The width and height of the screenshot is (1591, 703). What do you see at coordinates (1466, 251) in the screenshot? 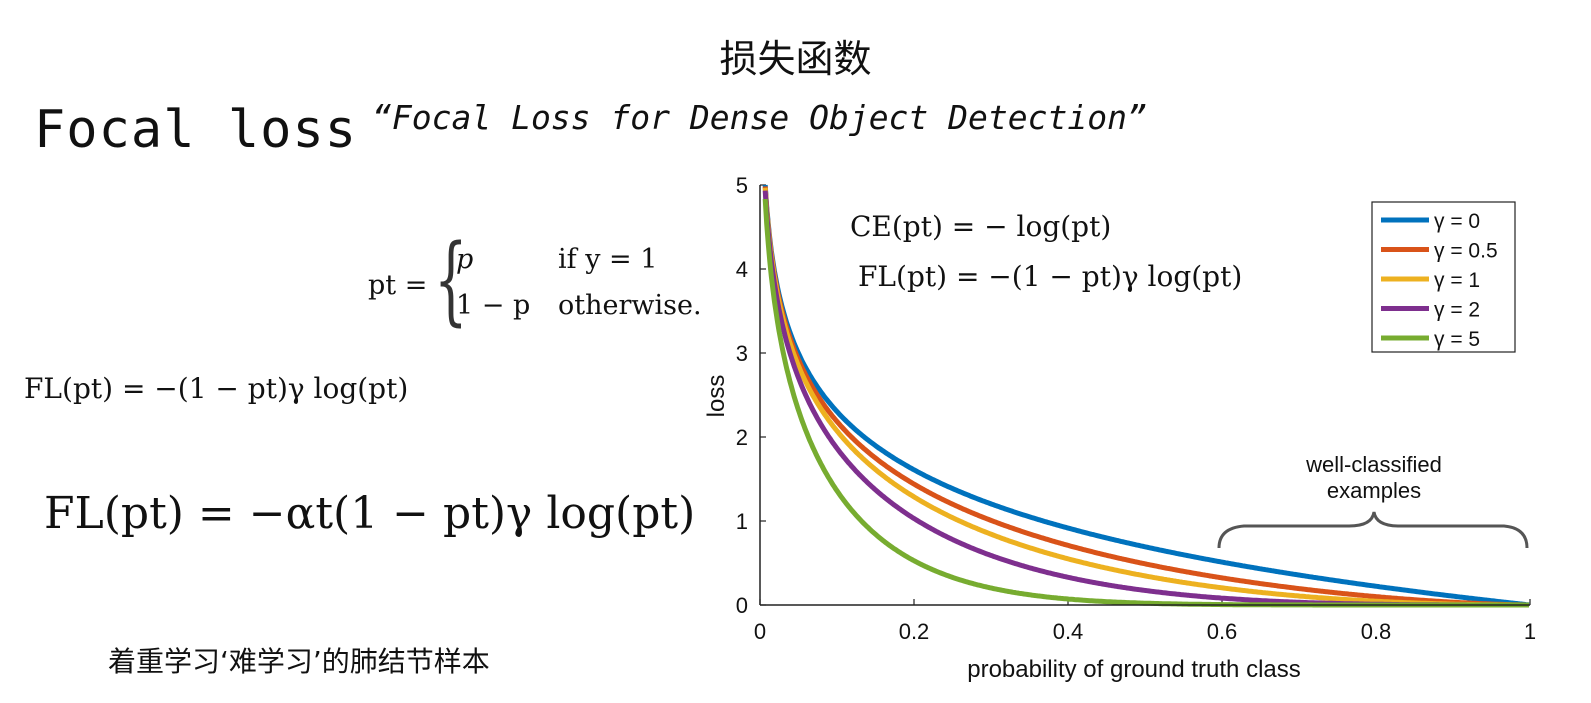
I see `legend-label: γ = 0.5` at bounding box center [1466, 251].